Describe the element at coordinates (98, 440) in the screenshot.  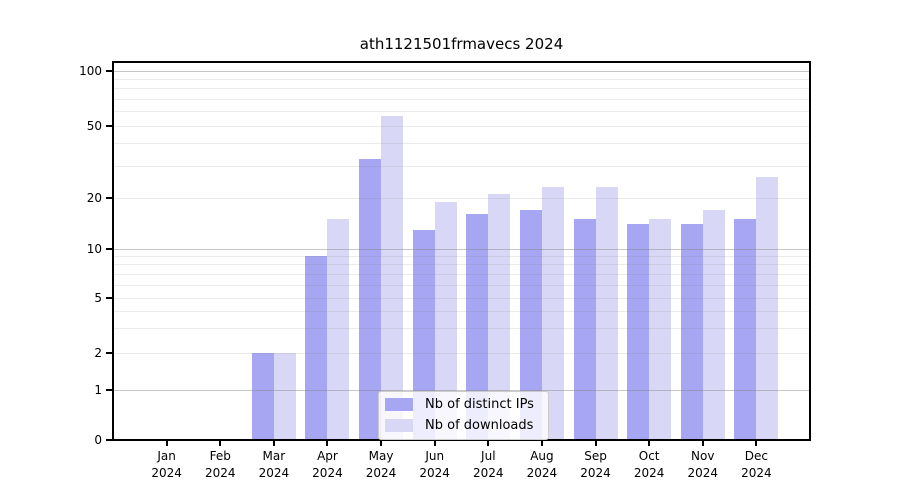
I see `y-tick-label-0: 0` at that location.